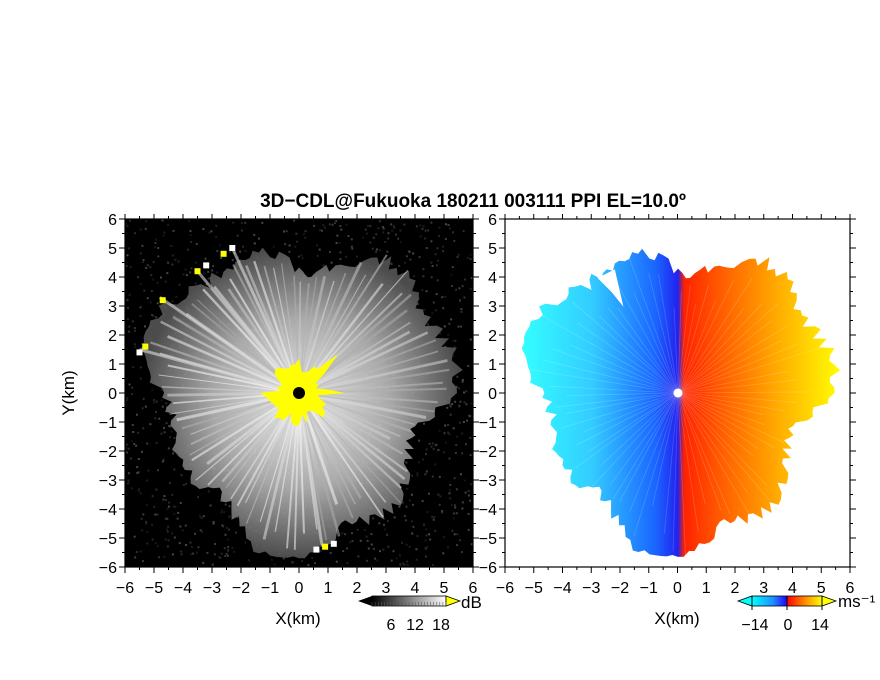  Describe the element at coordinates (297, 618) in the screenshot. I see `reflectivity-xlabel: X(km)` at that location.